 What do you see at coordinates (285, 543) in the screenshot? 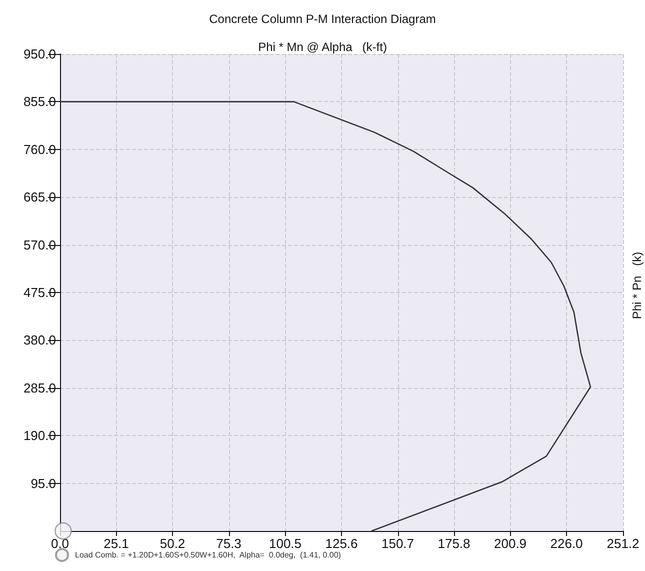
I see `x-tick-label: 100.5` at bounding box center [285, 543].